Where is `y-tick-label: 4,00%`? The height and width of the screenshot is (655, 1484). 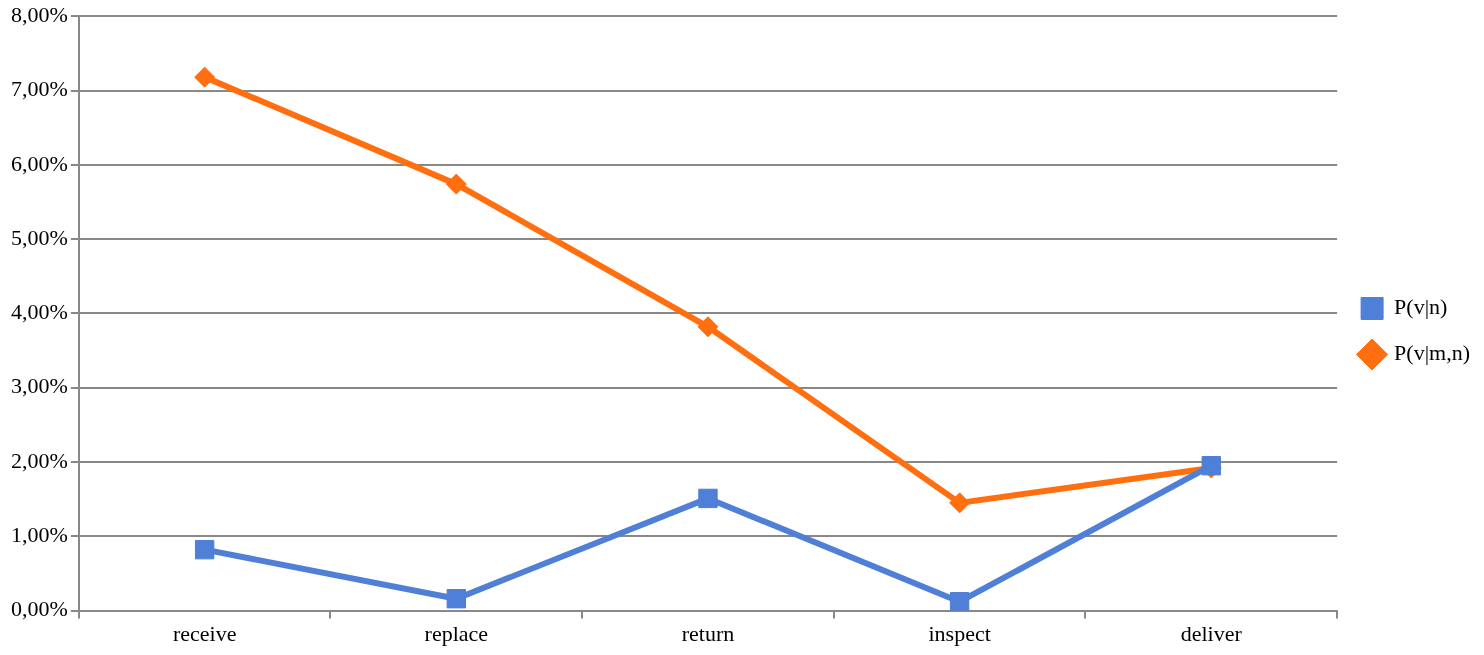 y-tick-label: 4,00% is located at coordinates (39, 312).